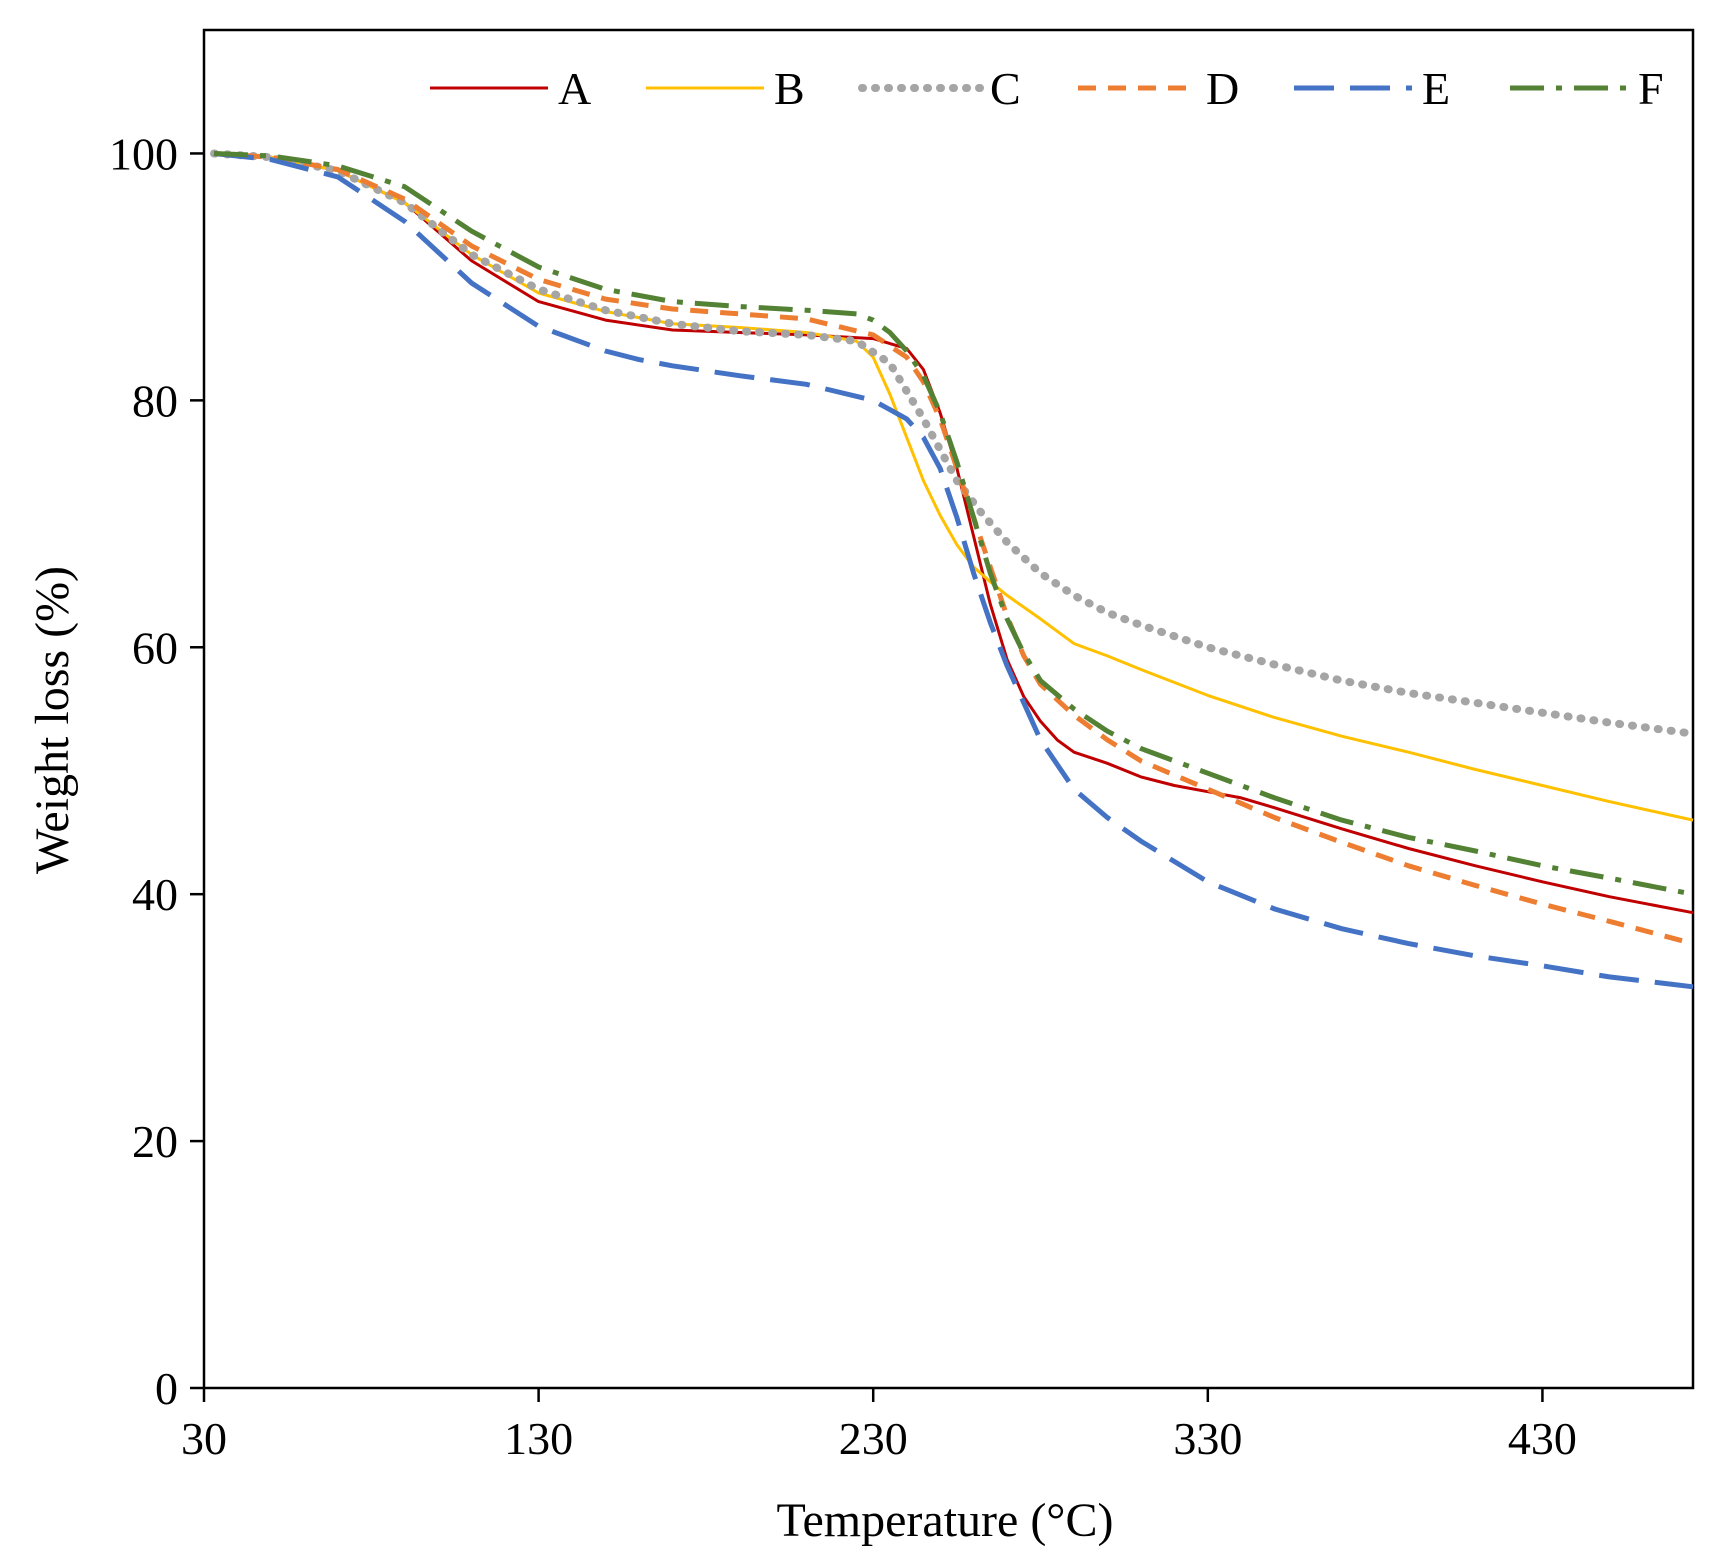 The image size is (1713, 1558). I want to click on x-tick-label: 330, so click(1207, 1438).